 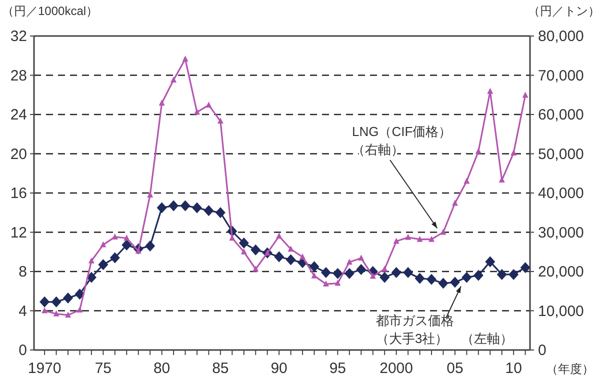 I want to click on x-tick-label: 2000, so click(x=397, y=368).